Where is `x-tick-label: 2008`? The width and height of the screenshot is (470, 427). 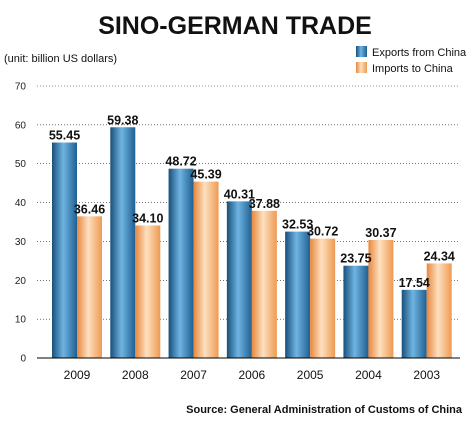 x-tick-label: 2008 is located at coordinates (135, 375).